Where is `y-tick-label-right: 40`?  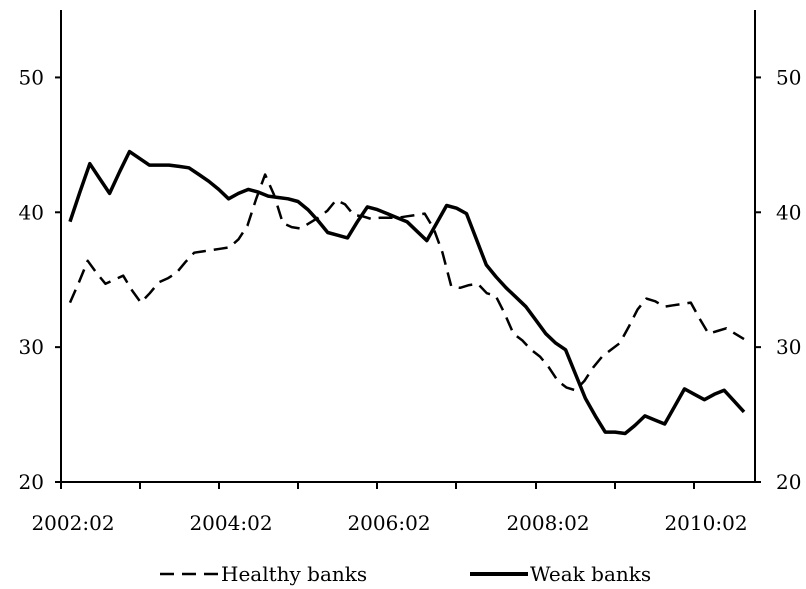 y-tick-label-right: 40 is located at coordinates (788, 212).